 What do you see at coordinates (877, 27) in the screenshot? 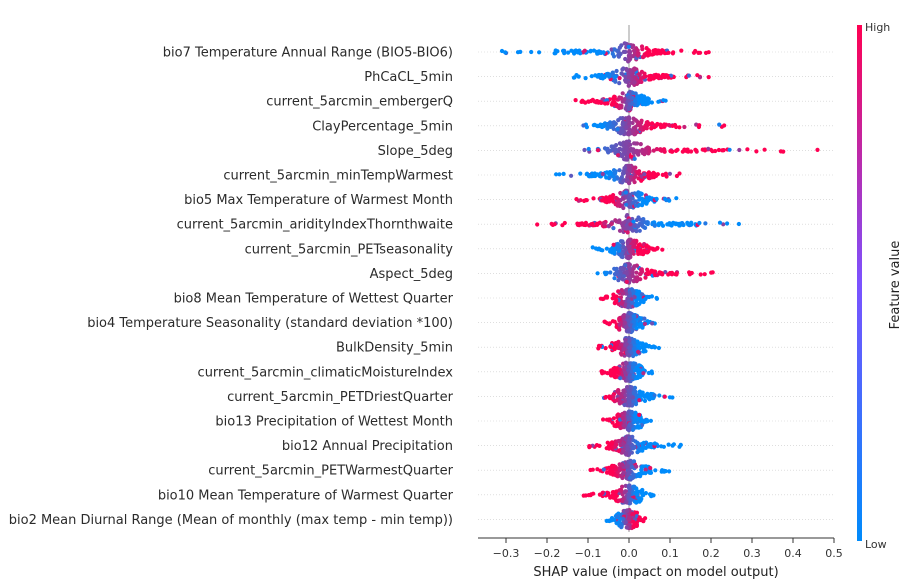
I see `colorbar-high-label: High` at bounding box center [877, 27].